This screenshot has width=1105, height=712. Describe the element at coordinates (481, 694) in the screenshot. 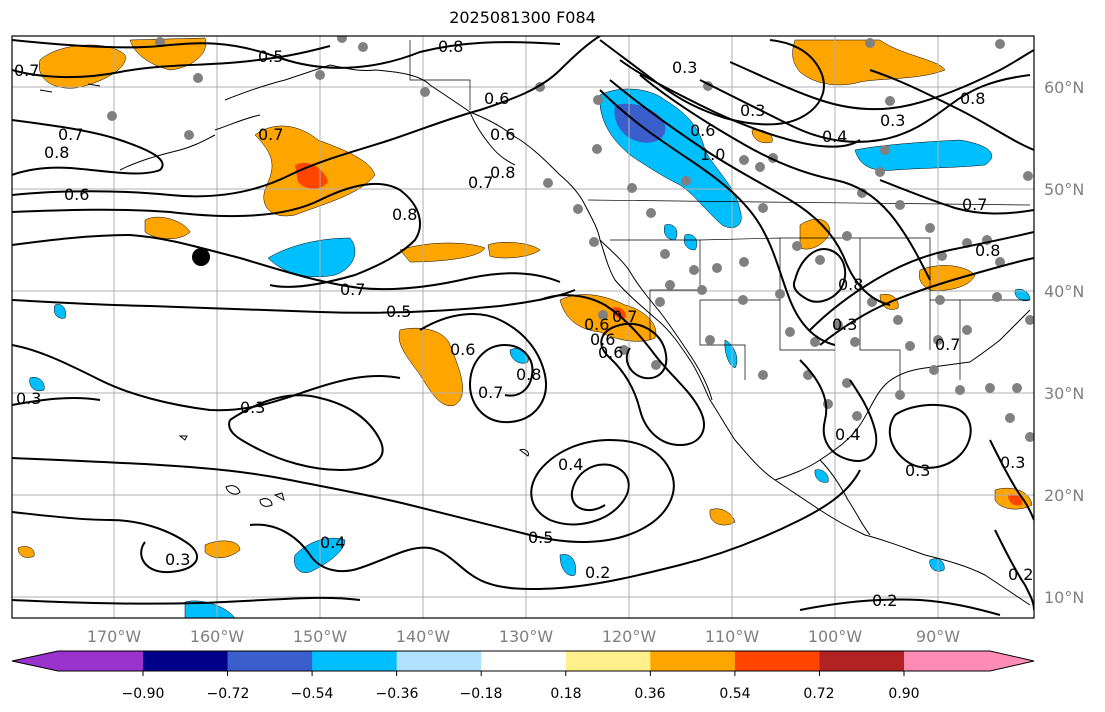

I see `colorbar-tick-label: −0.18` at that location.